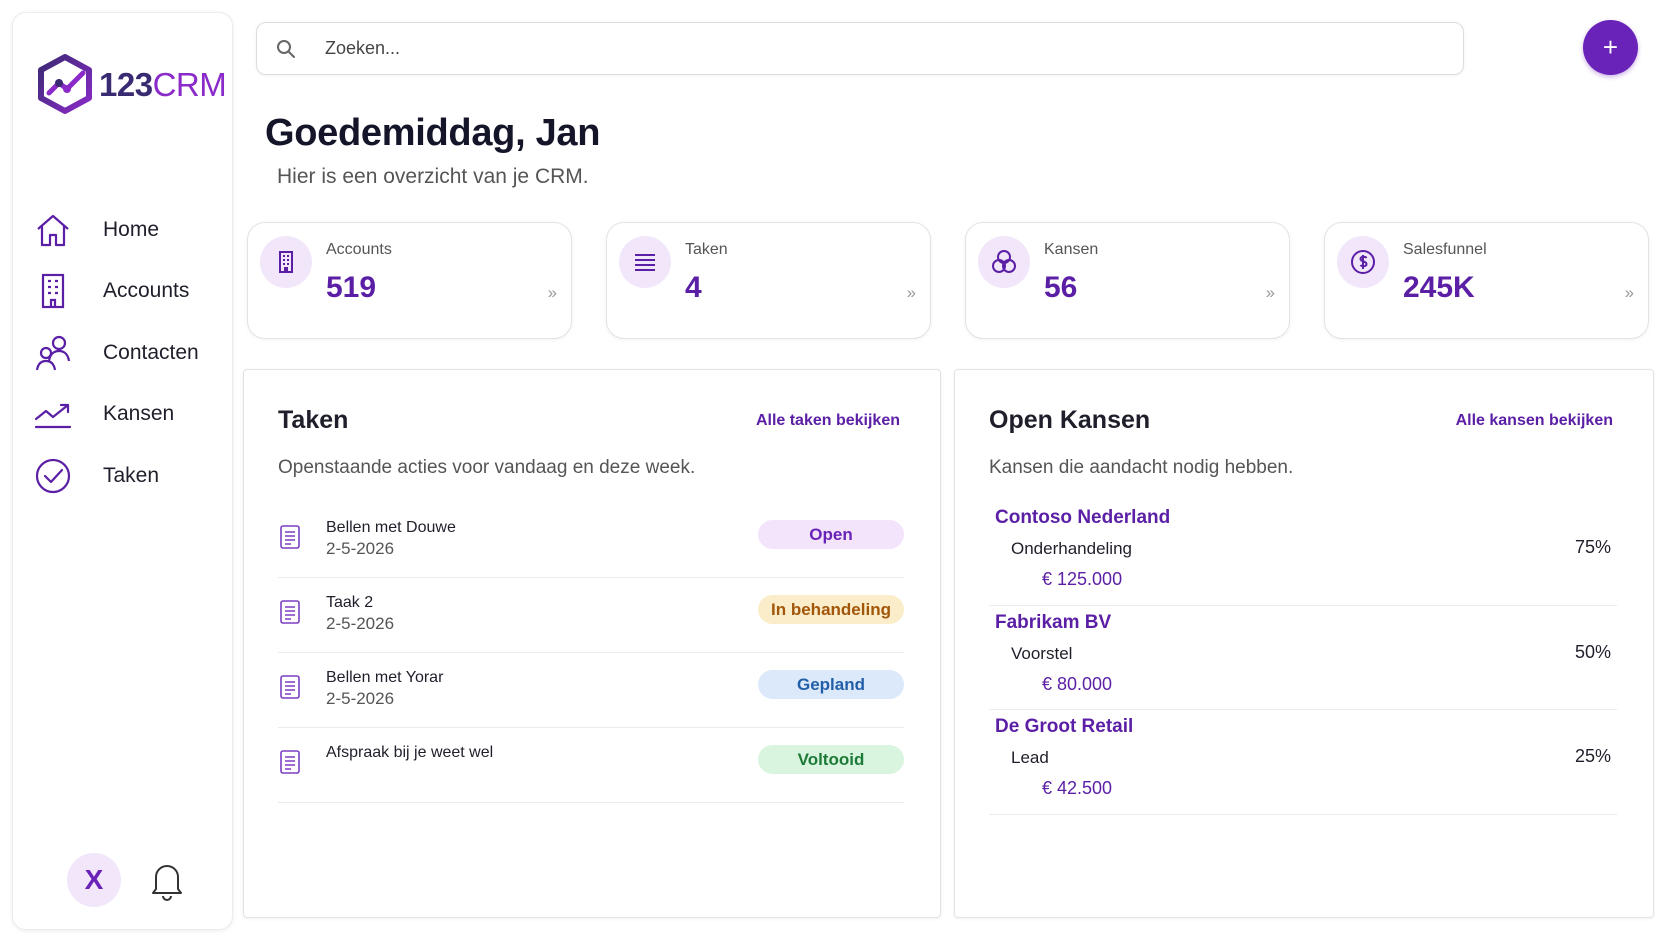 The height and width of the screenshot is (940, 1673). I want to click on stat-label: Taken, so click(706, 249).